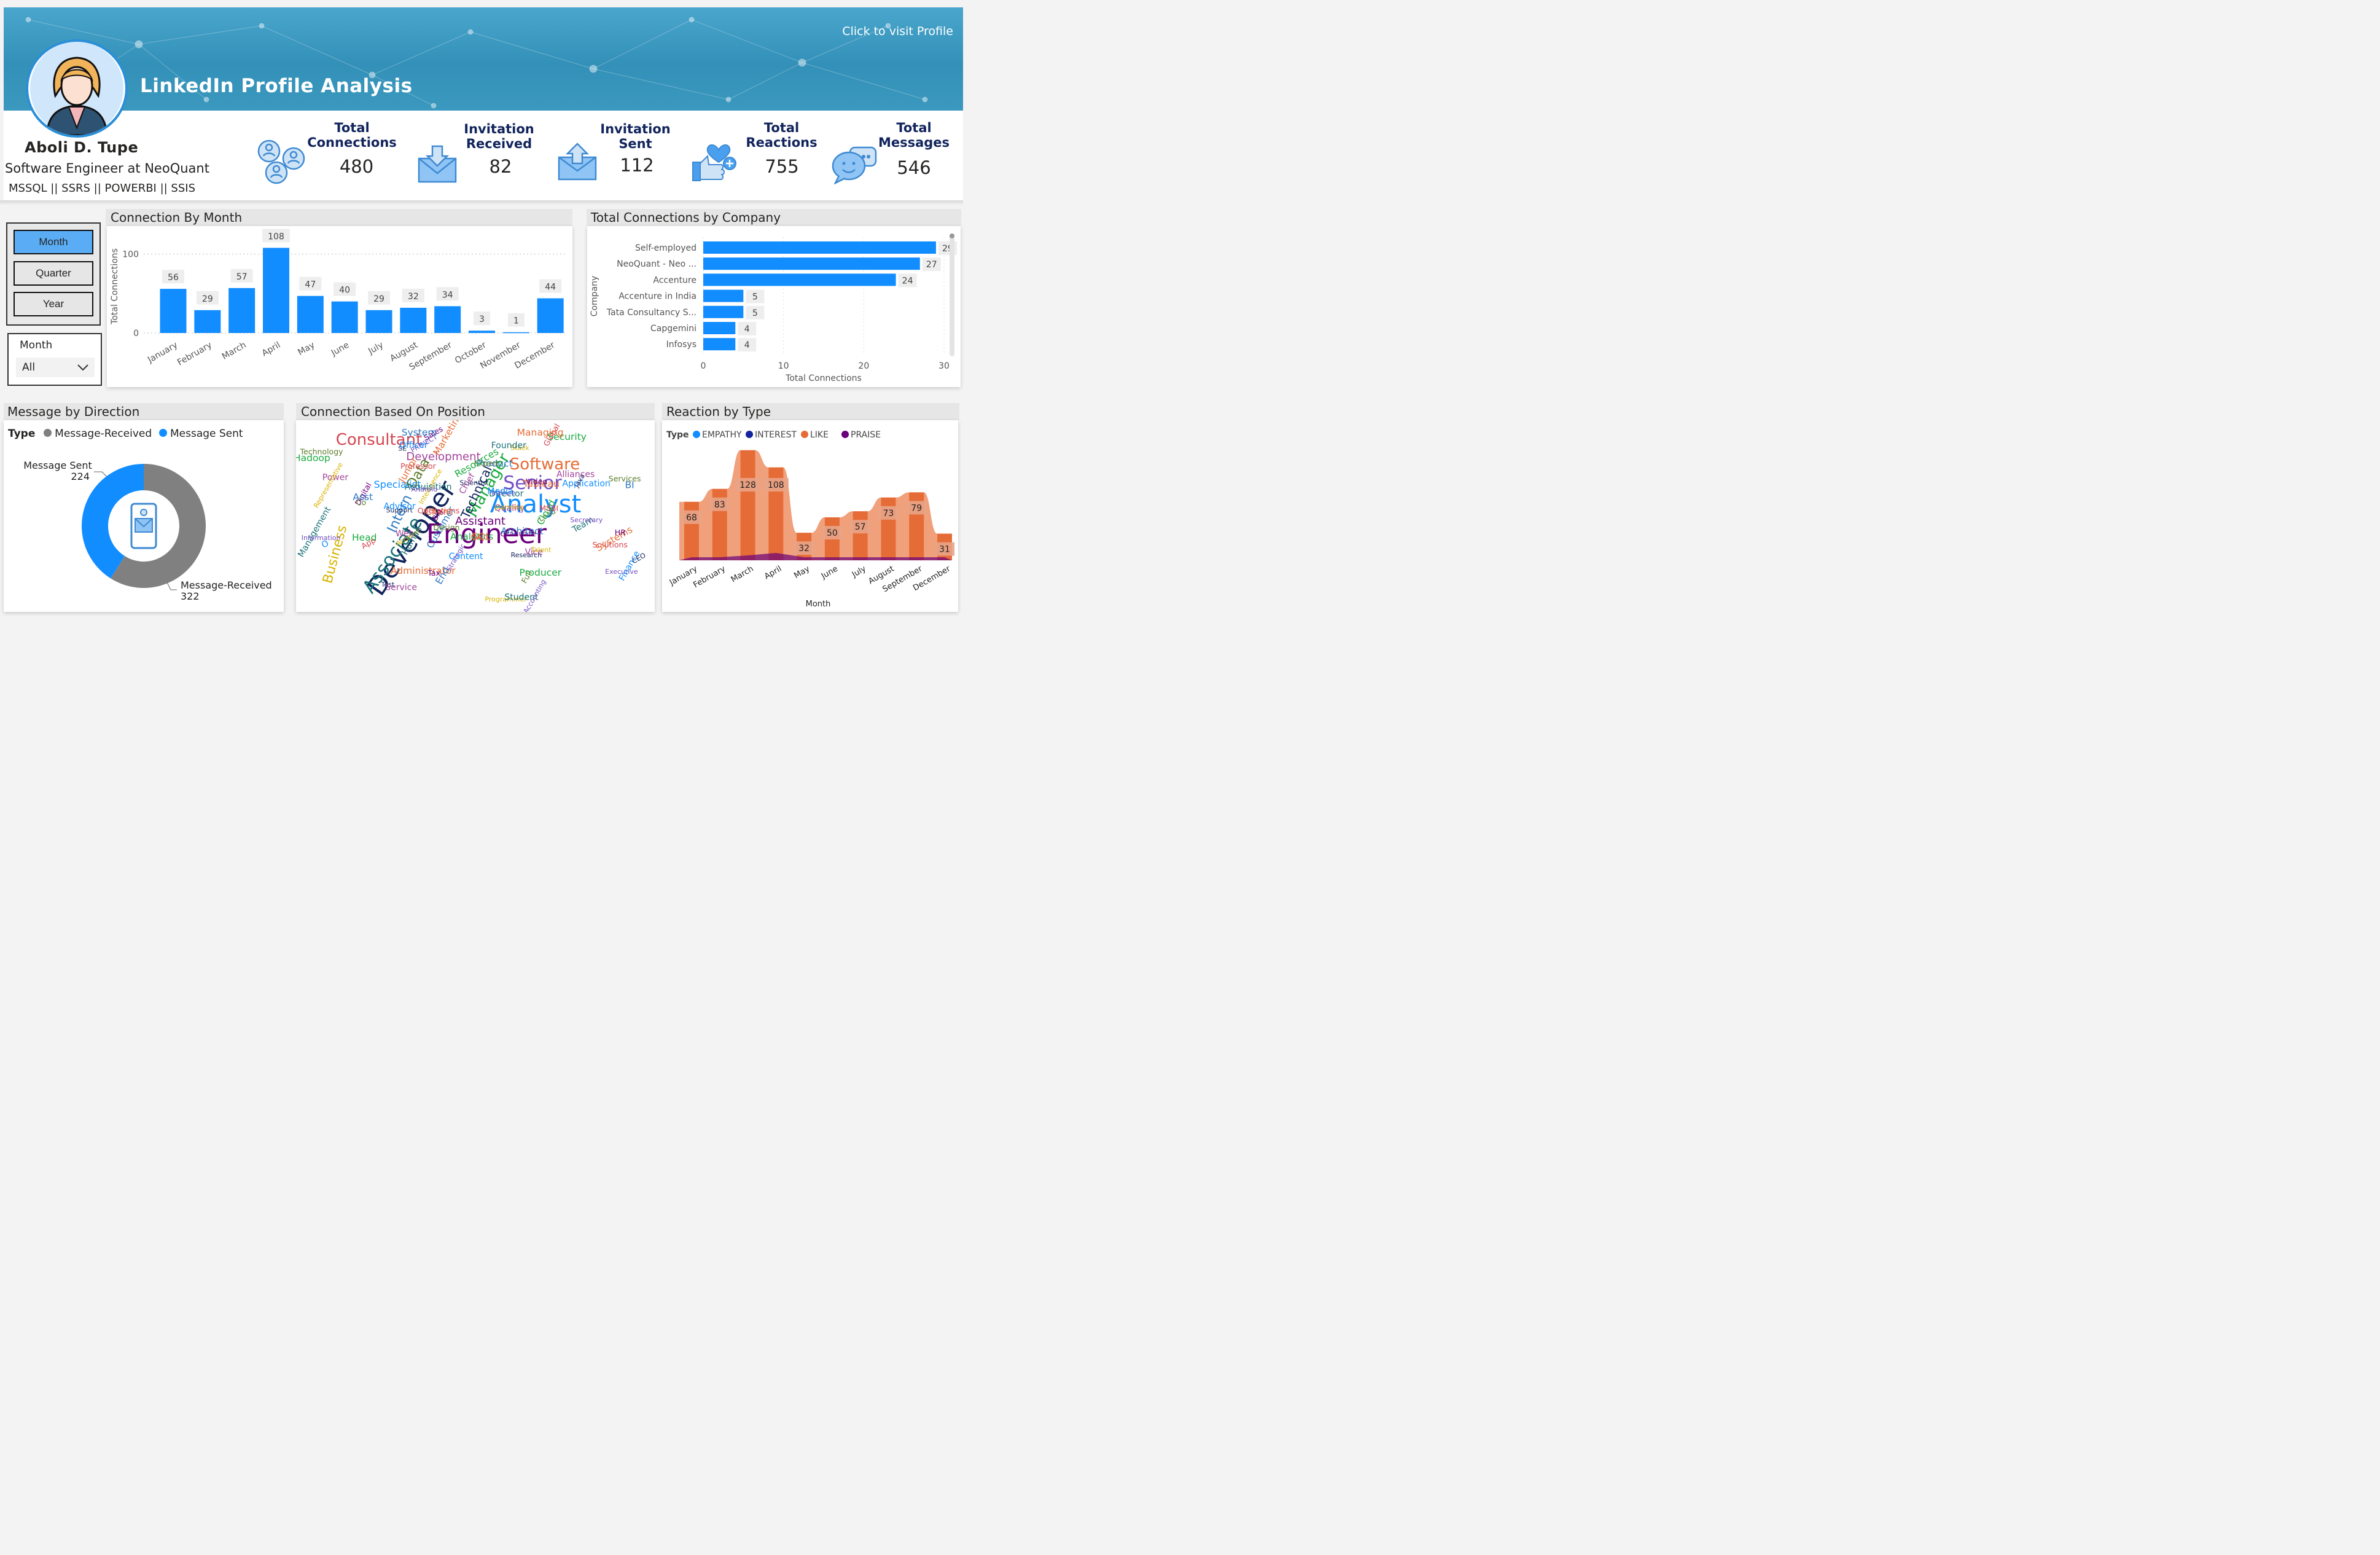 This screenshot has height=1555, width=2380. I want to click on word-cloud-word: Client, so click(439, 511).